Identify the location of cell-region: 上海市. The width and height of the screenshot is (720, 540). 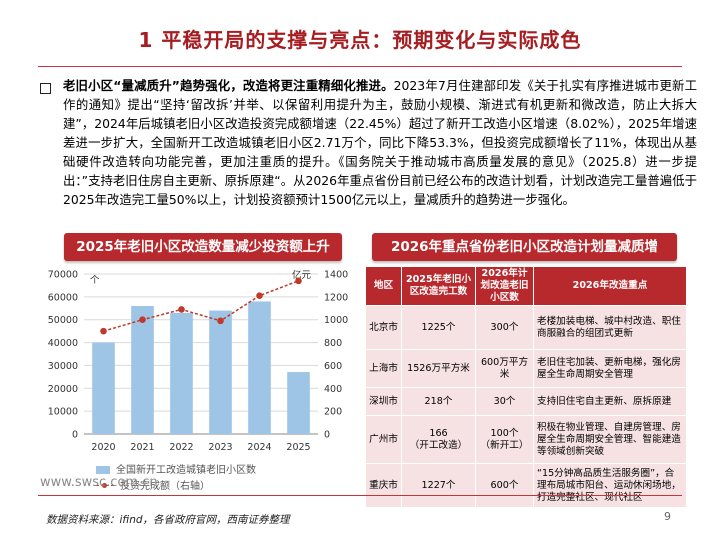
(383, 368).